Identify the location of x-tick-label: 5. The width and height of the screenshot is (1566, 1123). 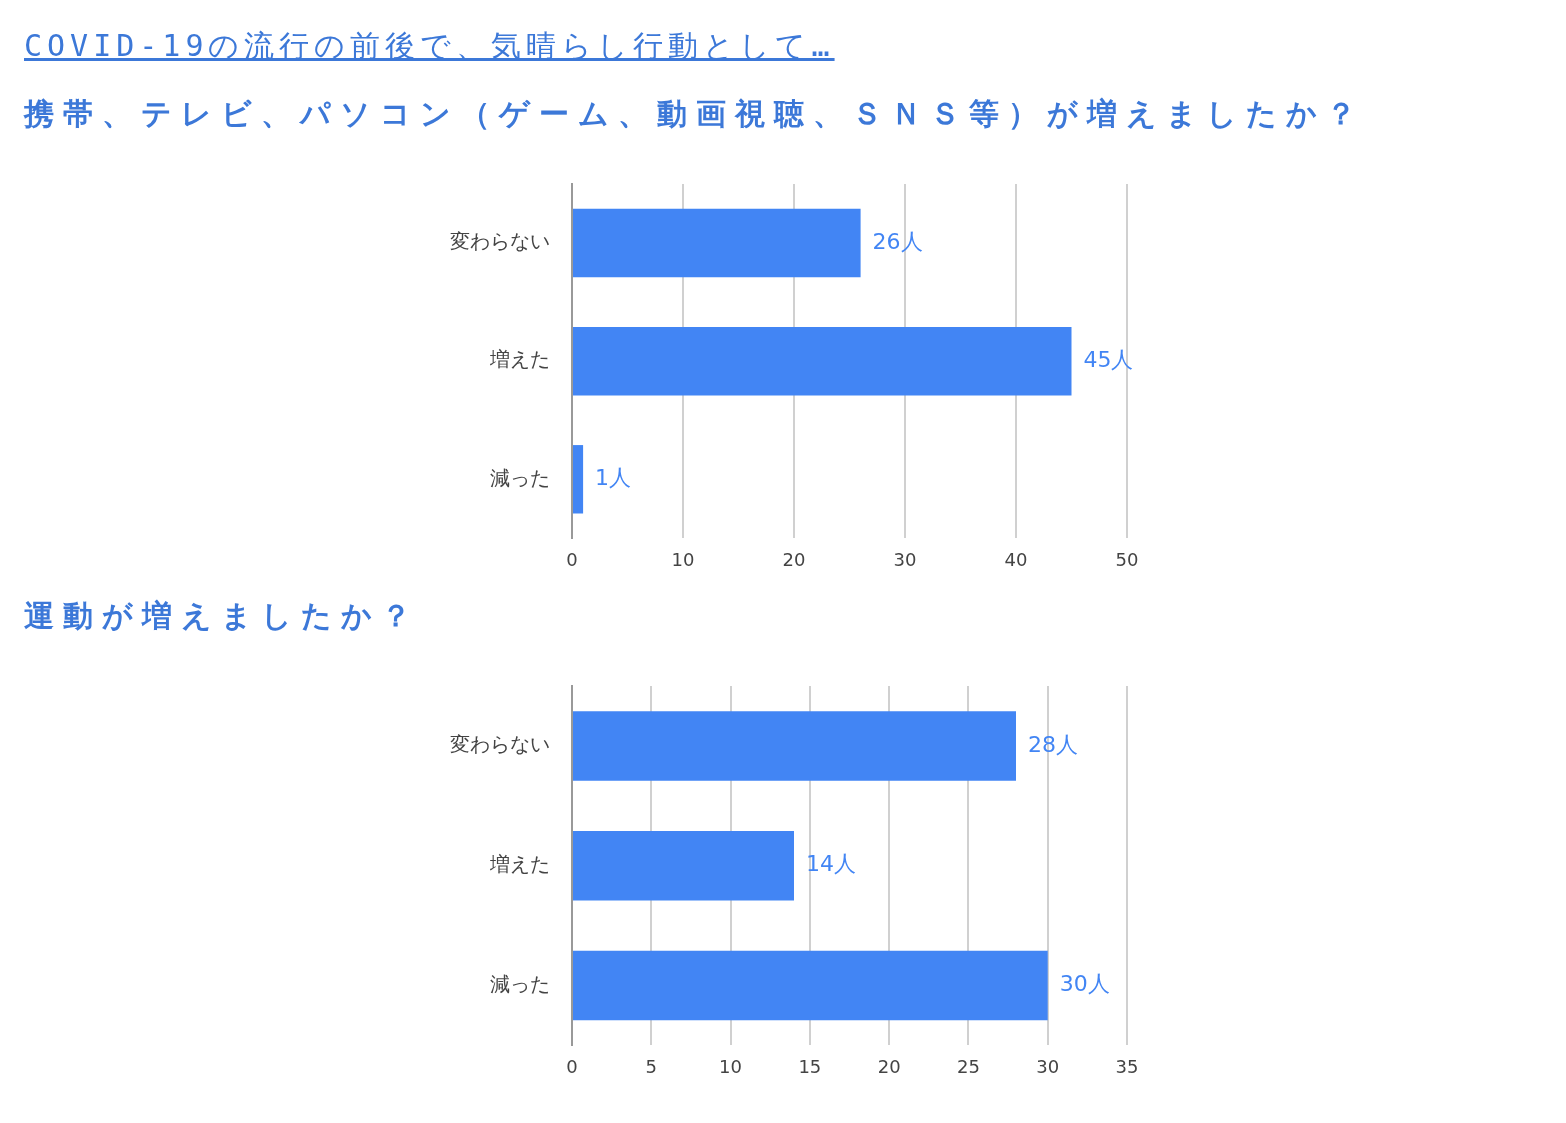
(651, 1066).